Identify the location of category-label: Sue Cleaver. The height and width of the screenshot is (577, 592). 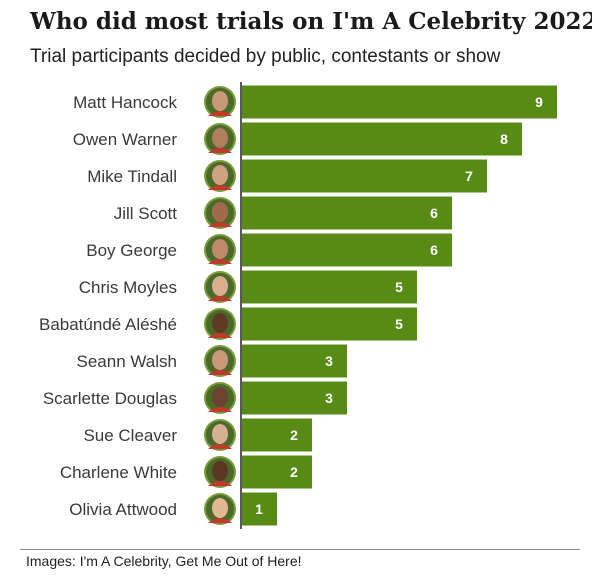
(130, 435).